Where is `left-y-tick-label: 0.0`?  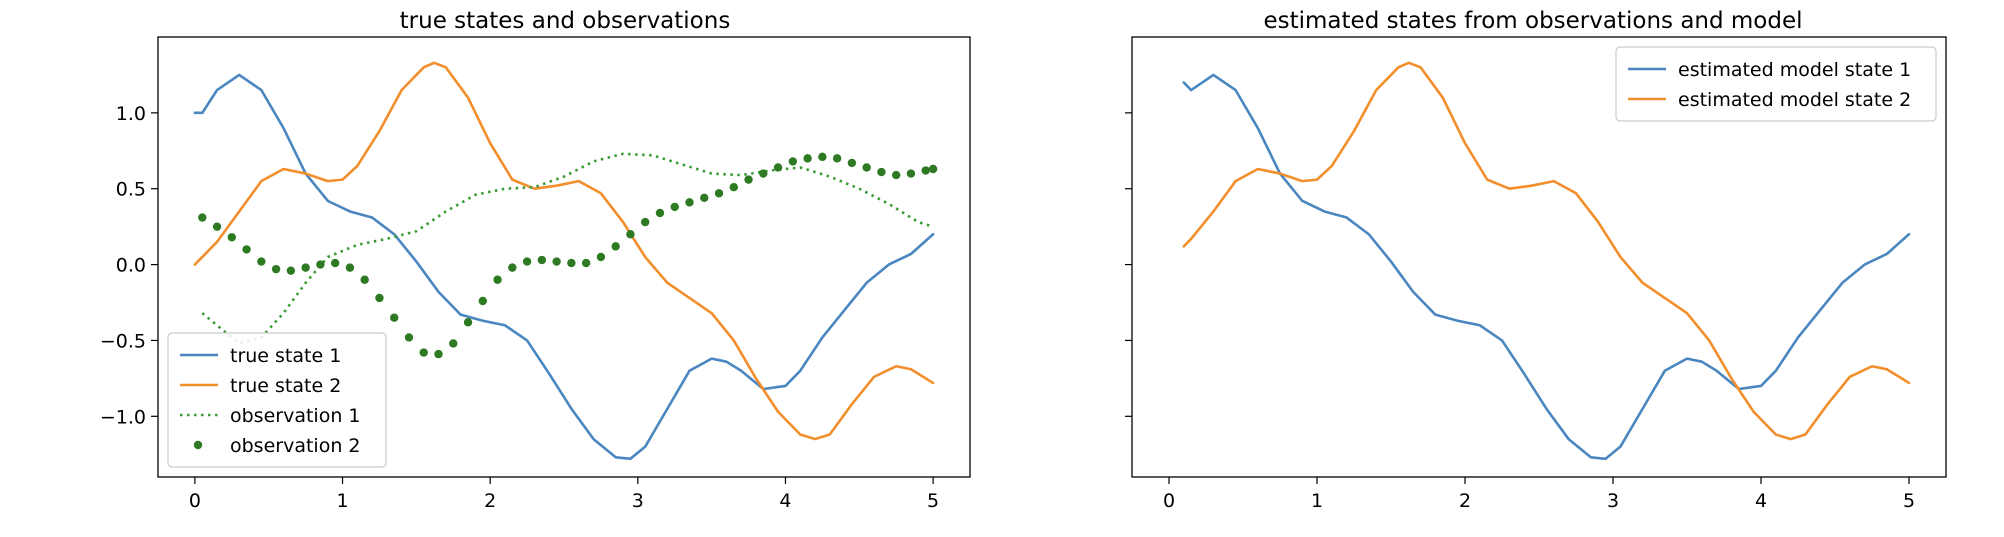 left-y-tick-label: 0.0 is located at coordinates (131, 266).